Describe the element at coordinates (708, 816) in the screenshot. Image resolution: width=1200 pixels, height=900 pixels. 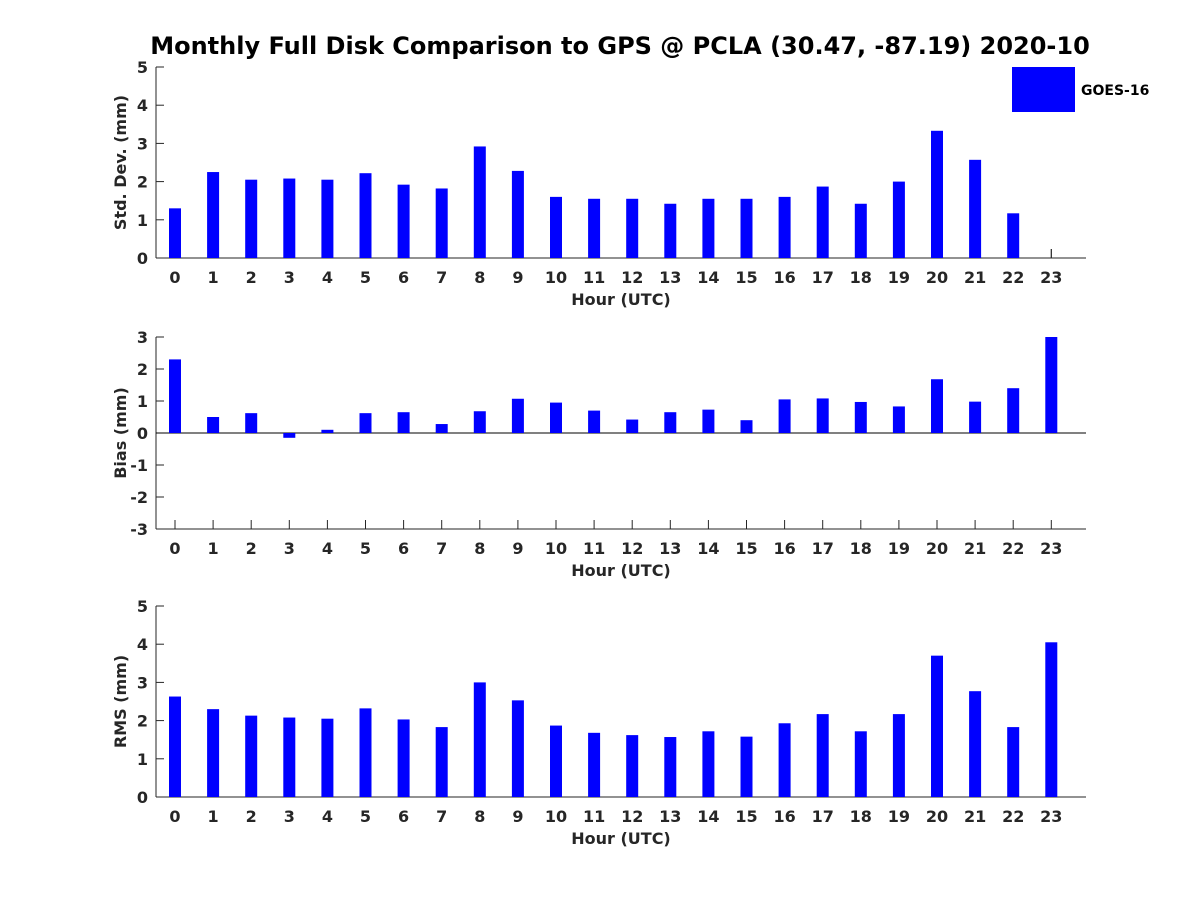
I see `x-tick-label: 14` at that location.